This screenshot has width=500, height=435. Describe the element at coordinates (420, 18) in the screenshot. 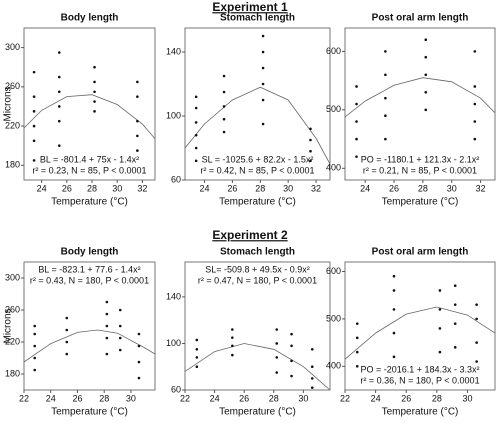

I see `panel-title: Post oral arm length` at that location.